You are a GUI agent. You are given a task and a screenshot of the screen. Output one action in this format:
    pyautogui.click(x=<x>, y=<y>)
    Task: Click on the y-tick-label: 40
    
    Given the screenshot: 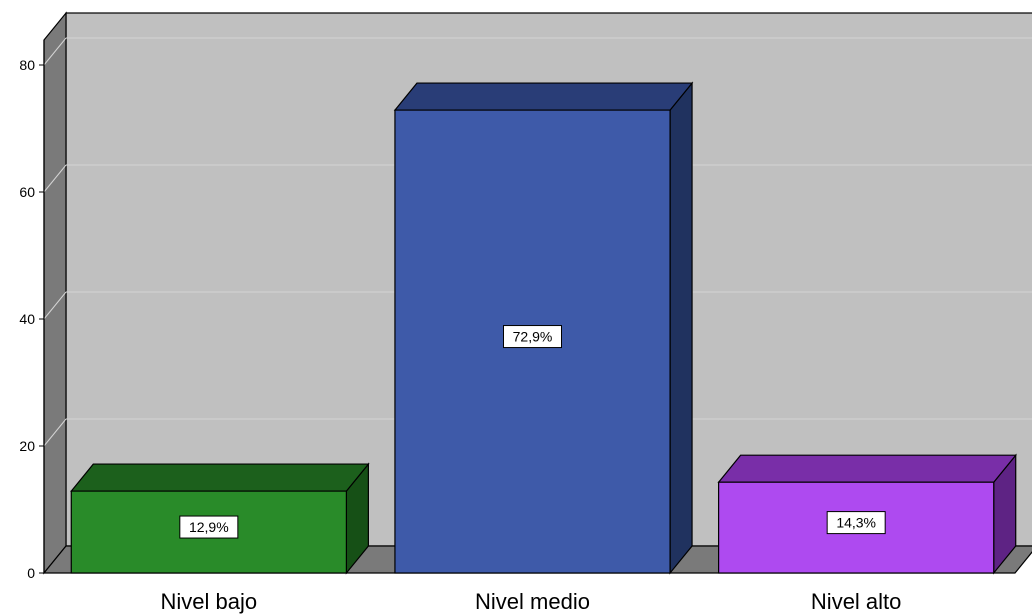 What is the action you would take?
    pyautogui.click(x=27, y=319)
    